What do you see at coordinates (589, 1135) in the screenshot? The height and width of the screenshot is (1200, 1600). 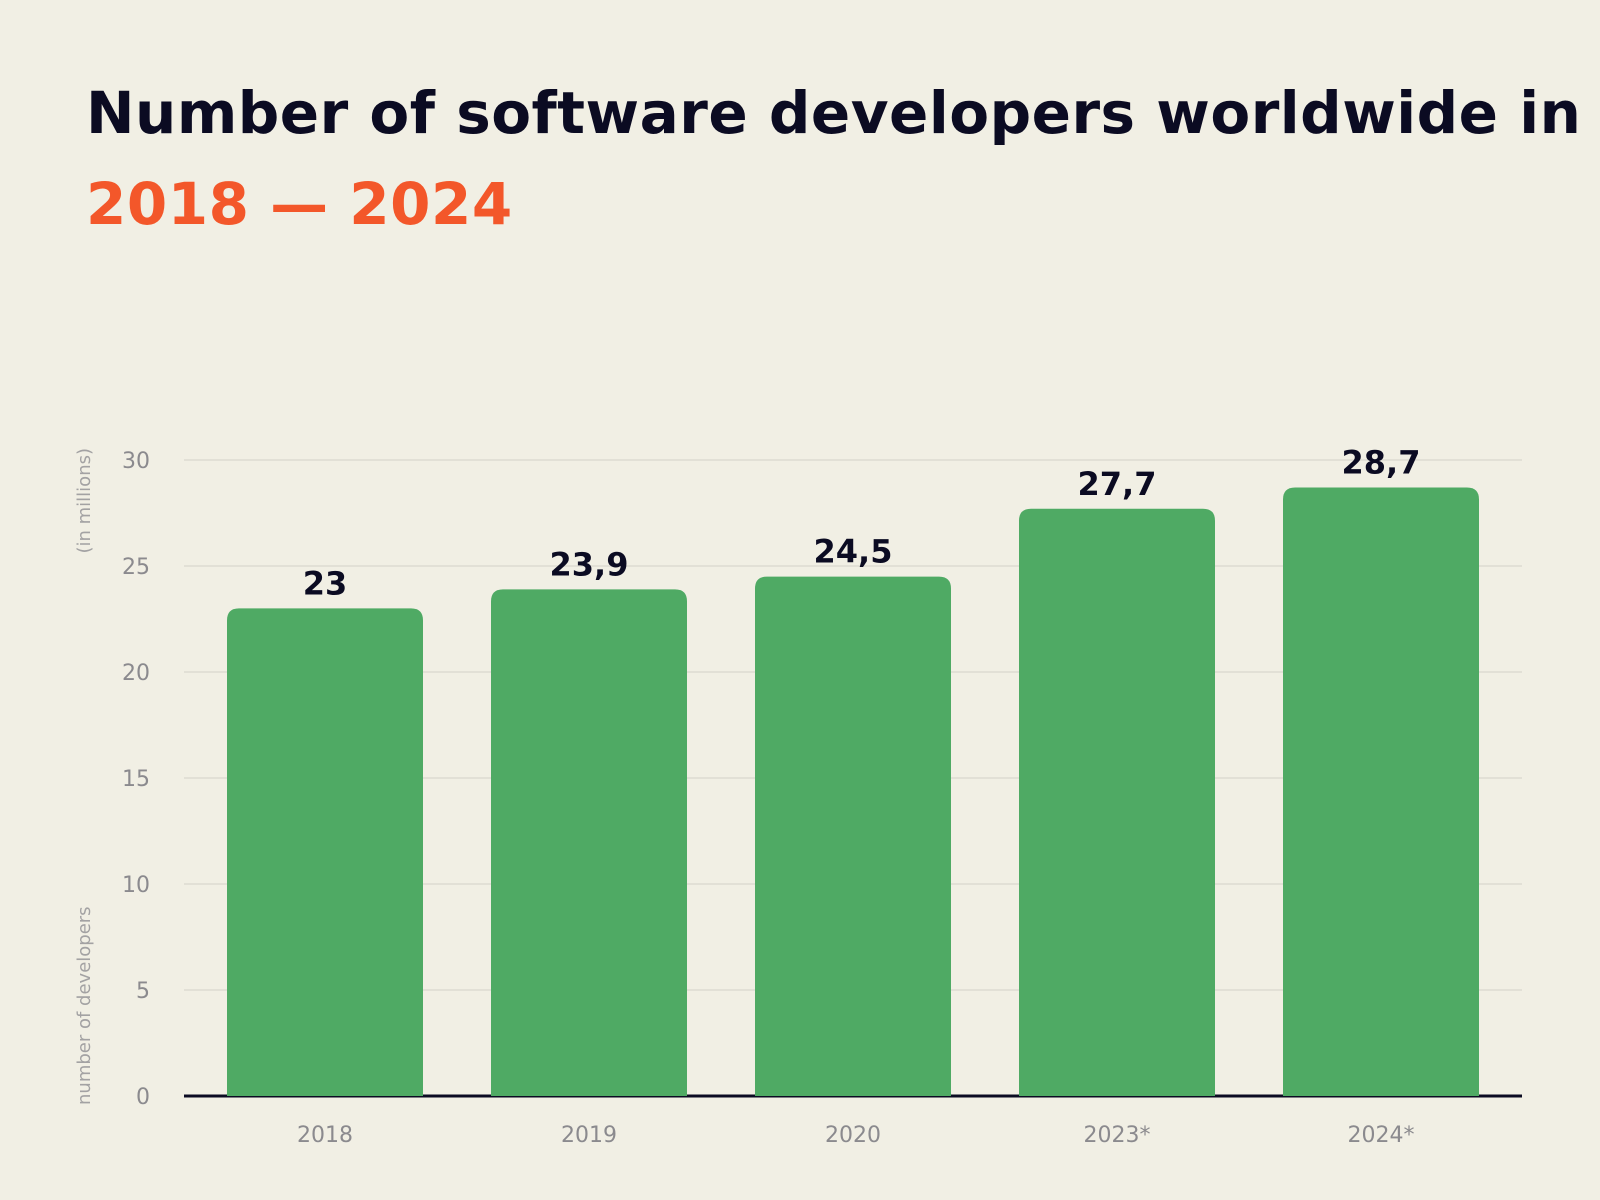 I see `x-tick-label: 2019` at bounding box center [589, 1135].